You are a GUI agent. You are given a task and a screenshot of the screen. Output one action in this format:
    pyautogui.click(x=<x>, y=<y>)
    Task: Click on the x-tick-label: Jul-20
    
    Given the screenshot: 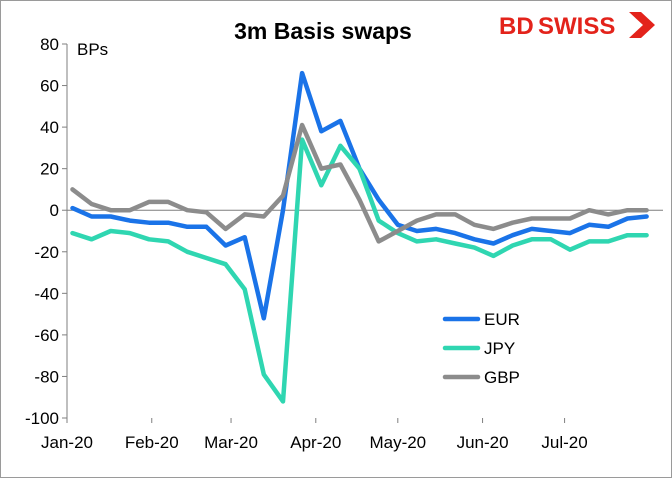 What is the action you would take?
    pyautogui.click(x=564, y=442)
    